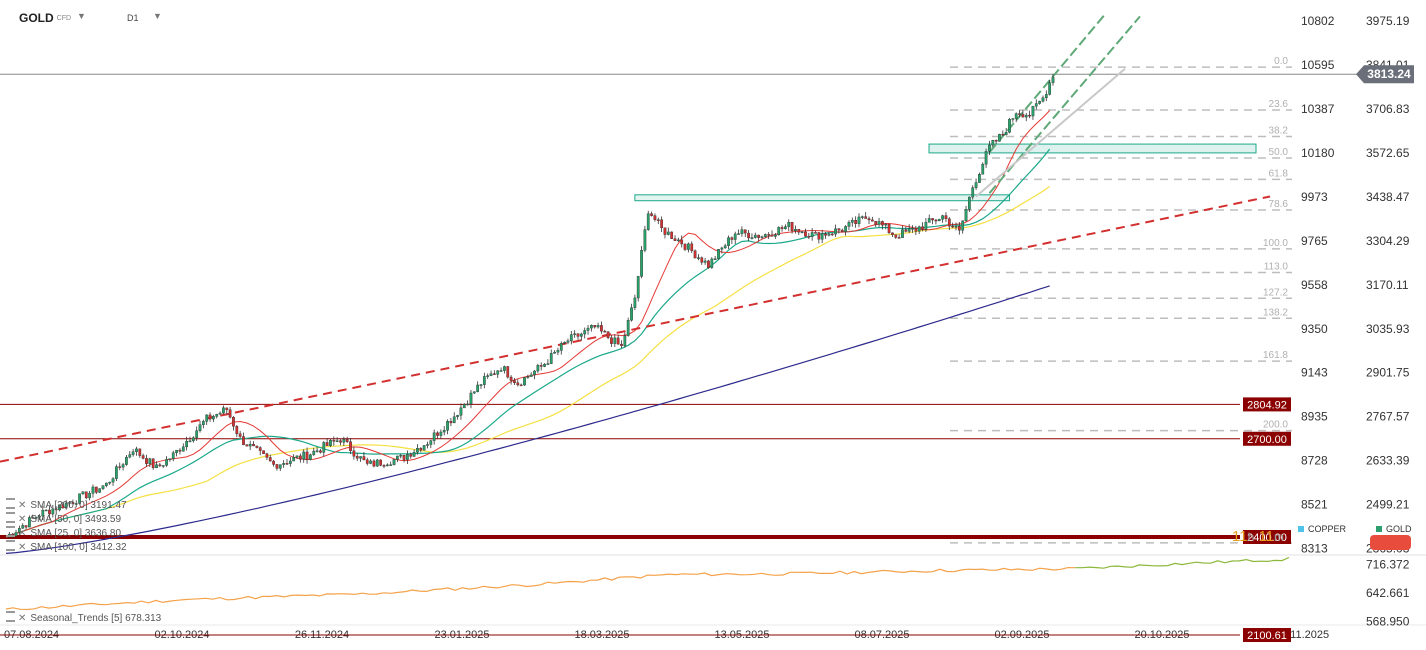  I want to click on fib-level-label: 0.0, so click(1281, 61).